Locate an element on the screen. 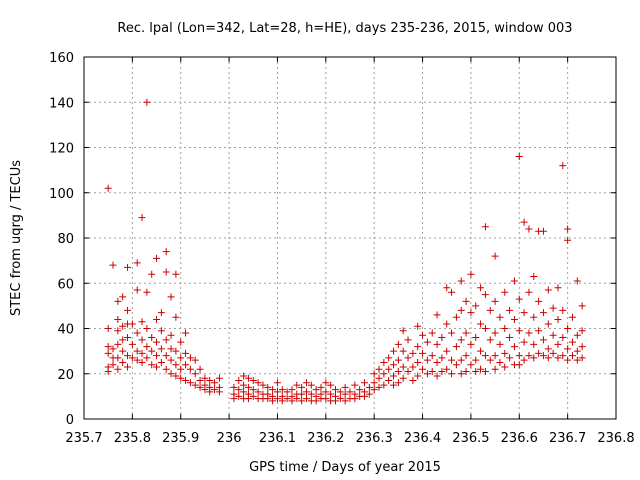  x-tick-label: 236.2 is located at coordinates (325, 438).